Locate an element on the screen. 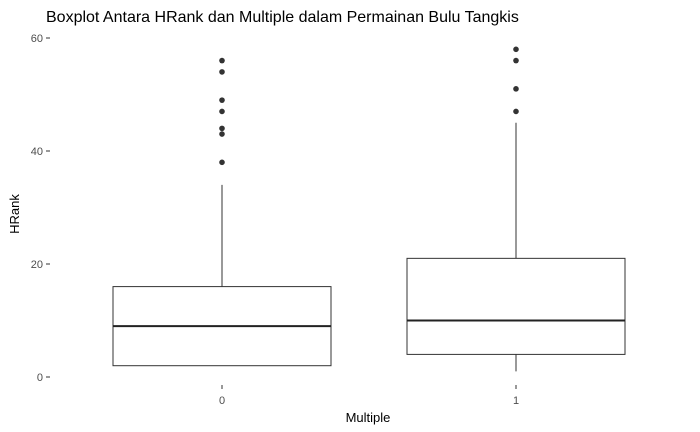  iqr-box is located at coordinates (516, 306).